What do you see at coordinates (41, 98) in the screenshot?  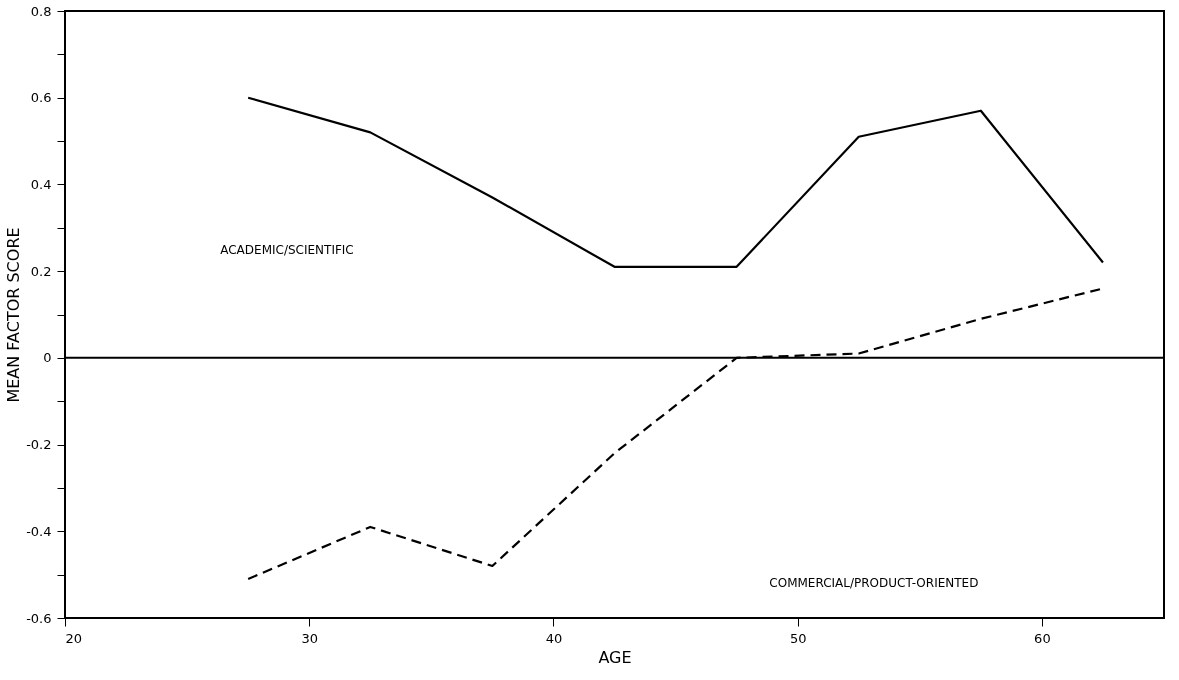 I see `y-tick-label: 0.6` at bounding box center [41, 98].